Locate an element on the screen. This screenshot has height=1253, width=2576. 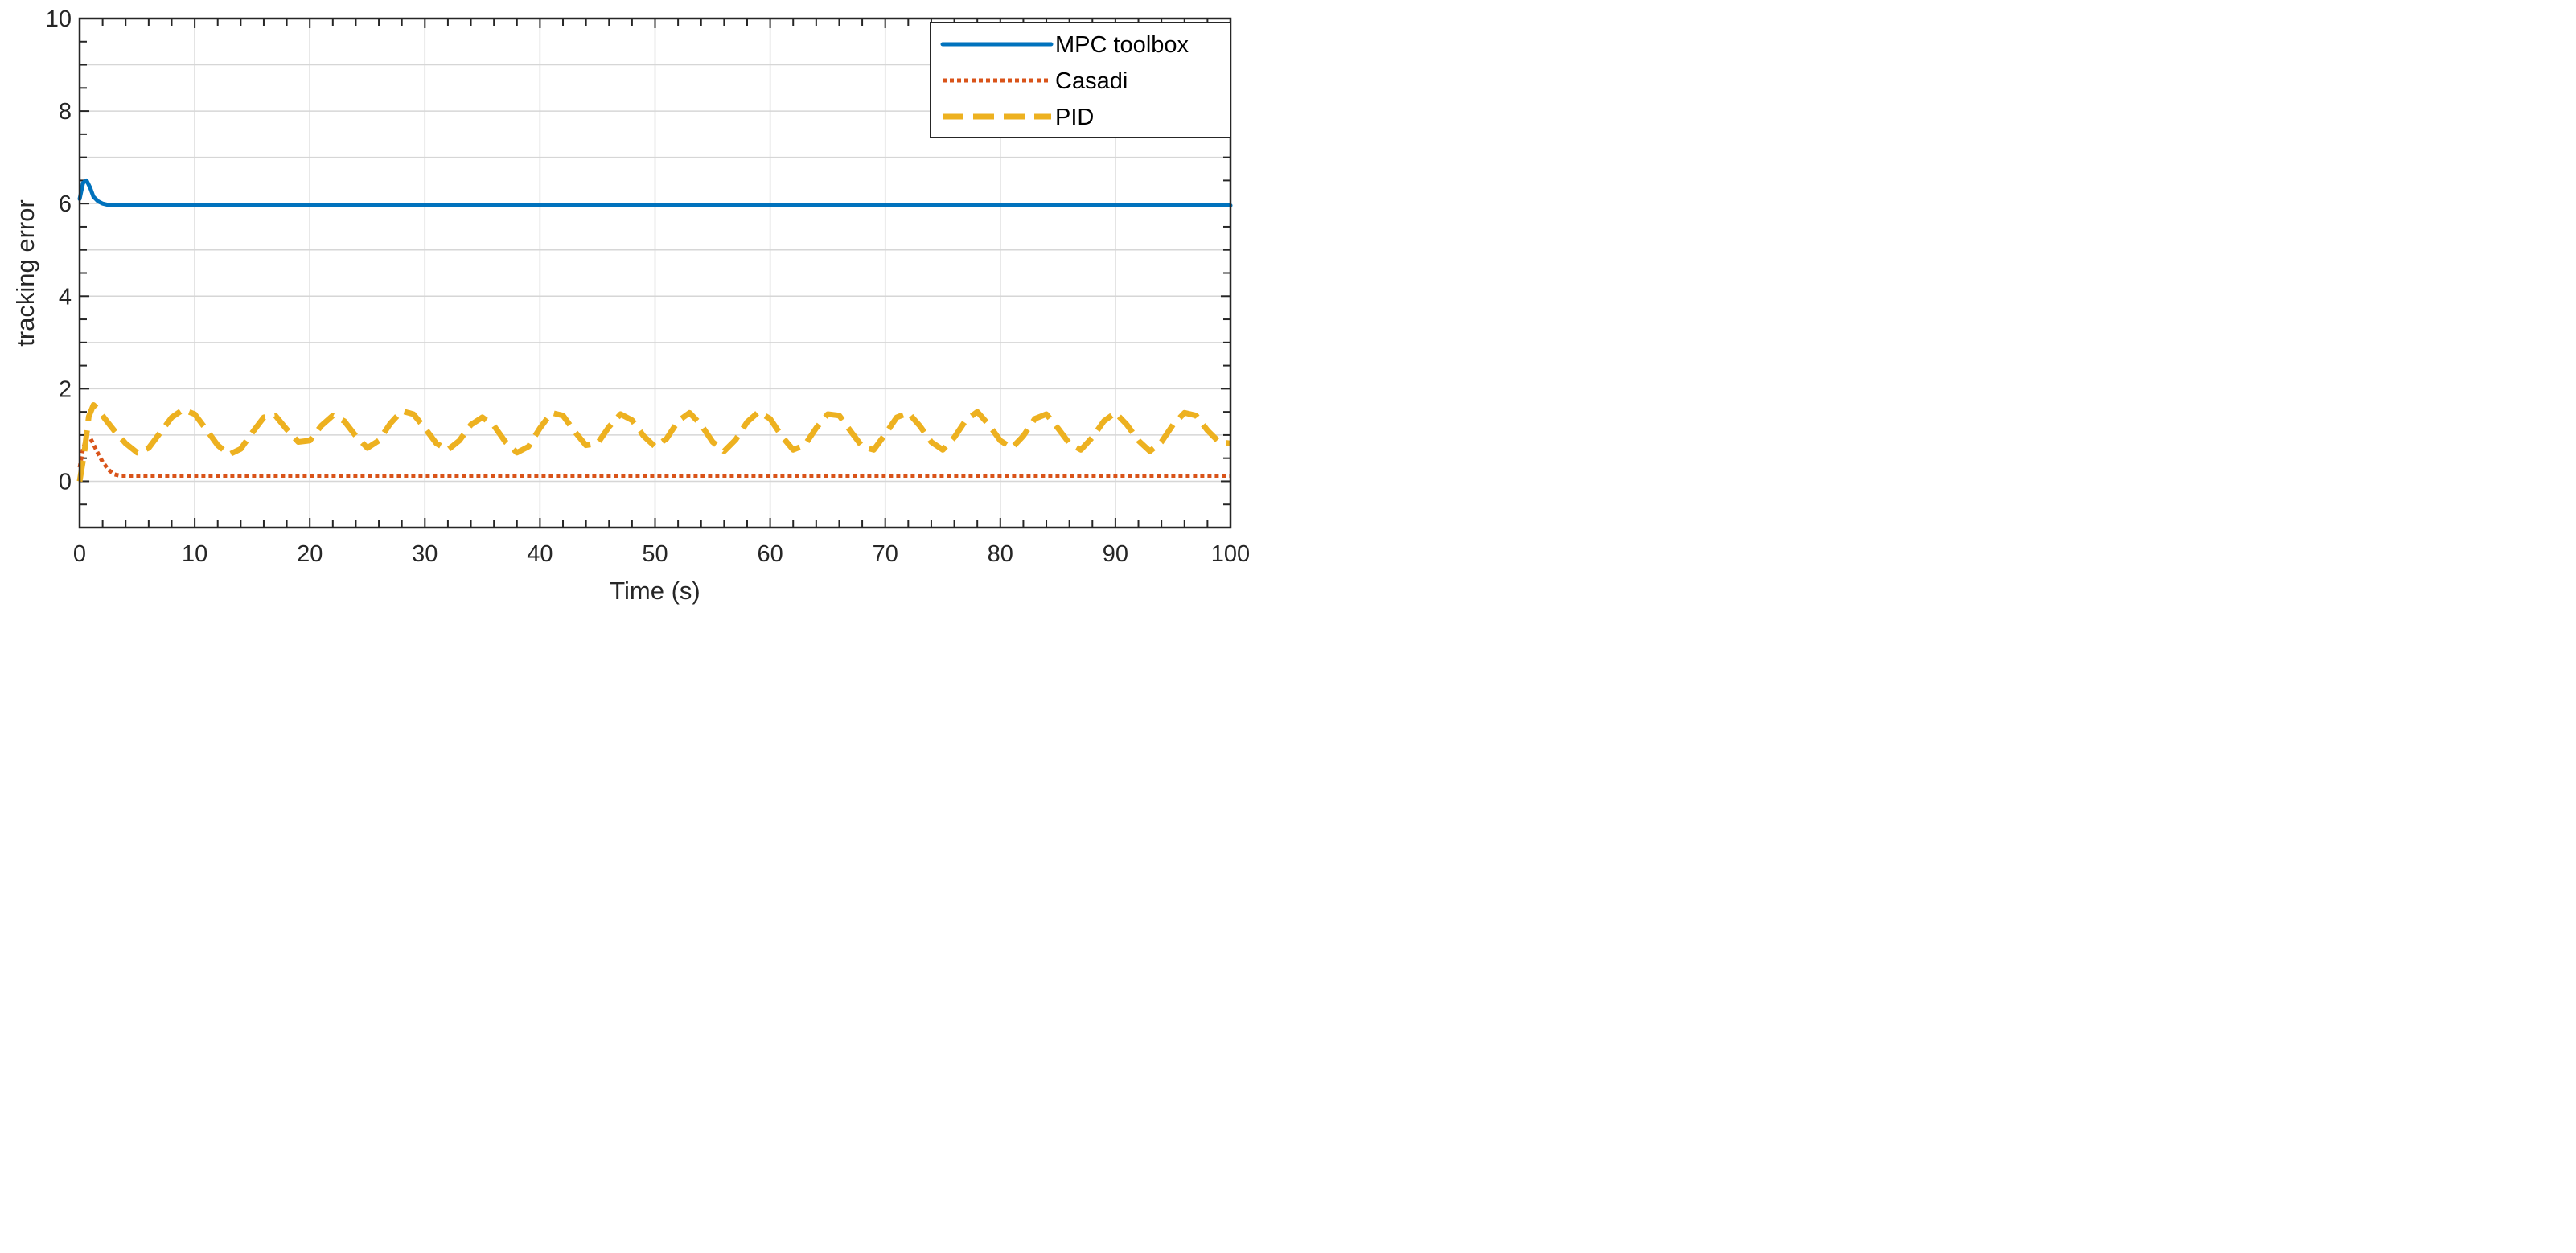
x-tick-label: 10 is located at coordinates (194, 554).